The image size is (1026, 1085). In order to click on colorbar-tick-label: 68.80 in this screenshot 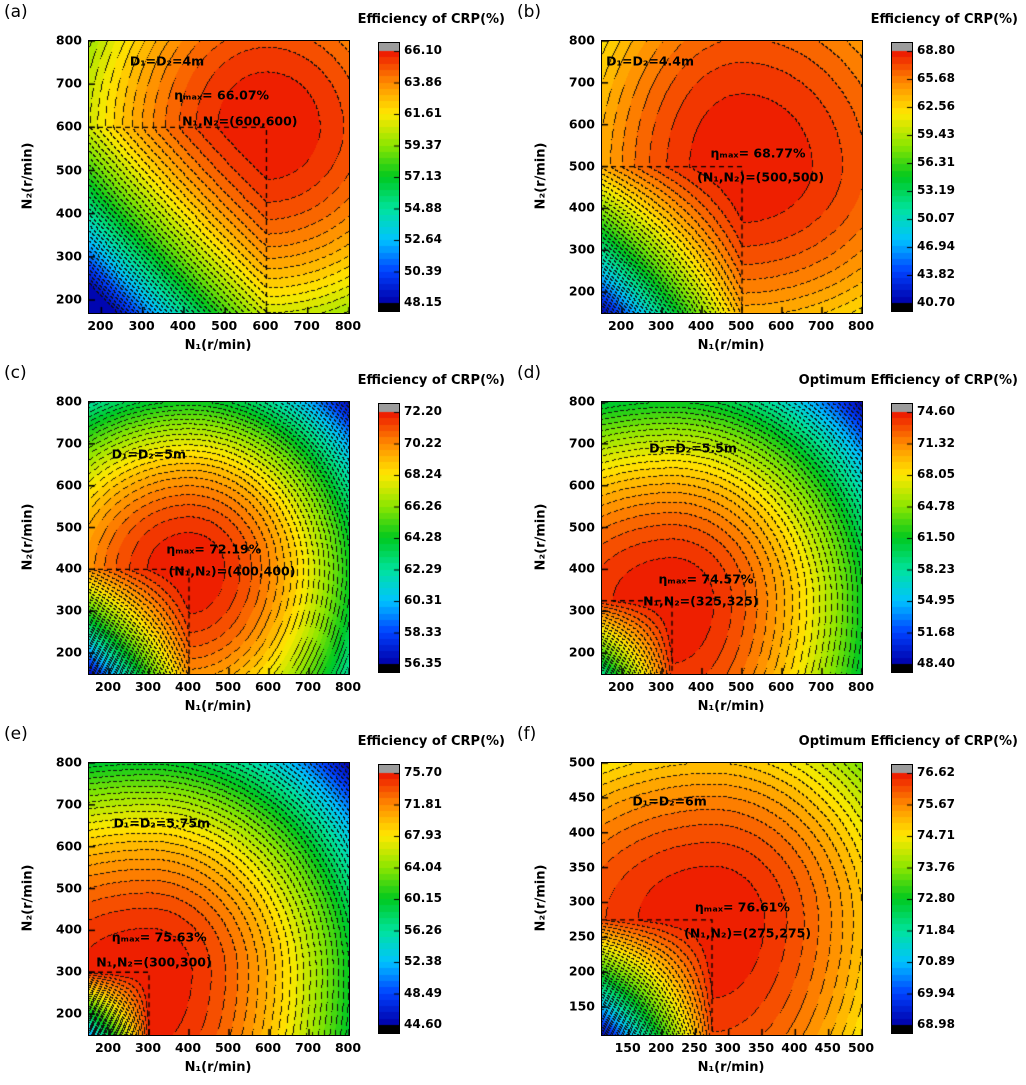, I will do `click(936, 50)`.